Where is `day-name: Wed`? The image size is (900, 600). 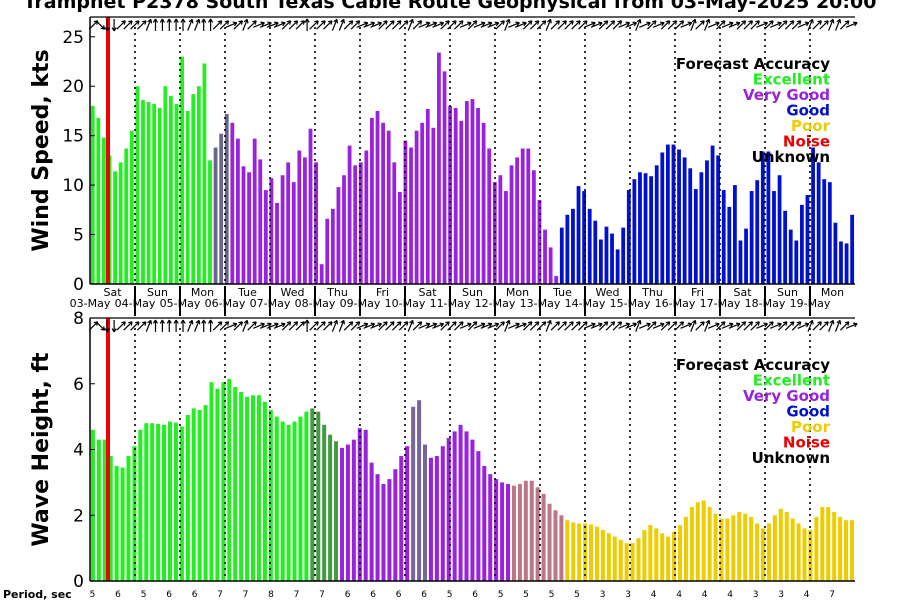 day-name: Wed is located at coordinates (293, 292).